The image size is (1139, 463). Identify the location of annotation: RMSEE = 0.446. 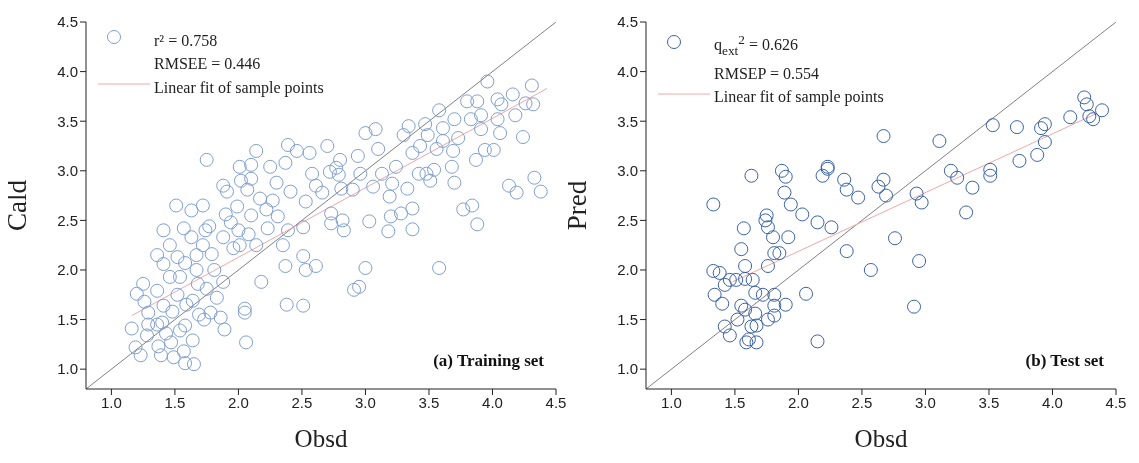
(207, 64).